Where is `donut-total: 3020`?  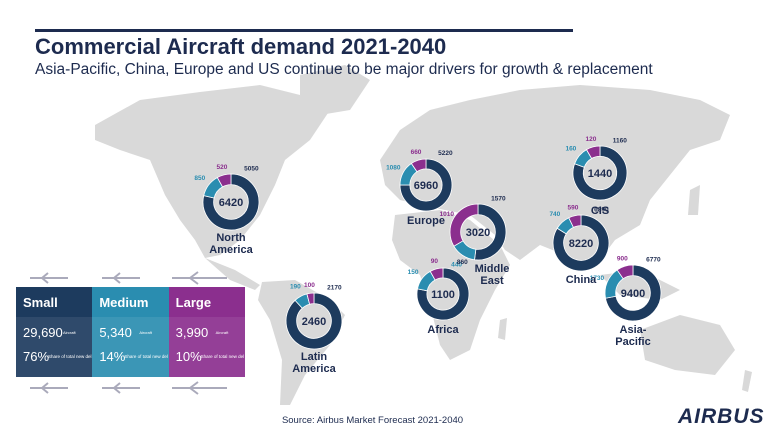 donut-total: 3020 is located at coordinates (478, 233).